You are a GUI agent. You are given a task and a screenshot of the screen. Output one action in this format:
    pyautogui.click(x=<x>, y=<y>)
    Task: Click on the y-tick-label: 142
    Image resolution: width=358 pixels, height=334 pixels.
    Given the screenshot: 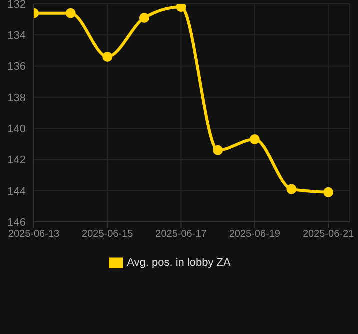 What is the action you would take?
    pyautogui.click(x=17, y=160)
    